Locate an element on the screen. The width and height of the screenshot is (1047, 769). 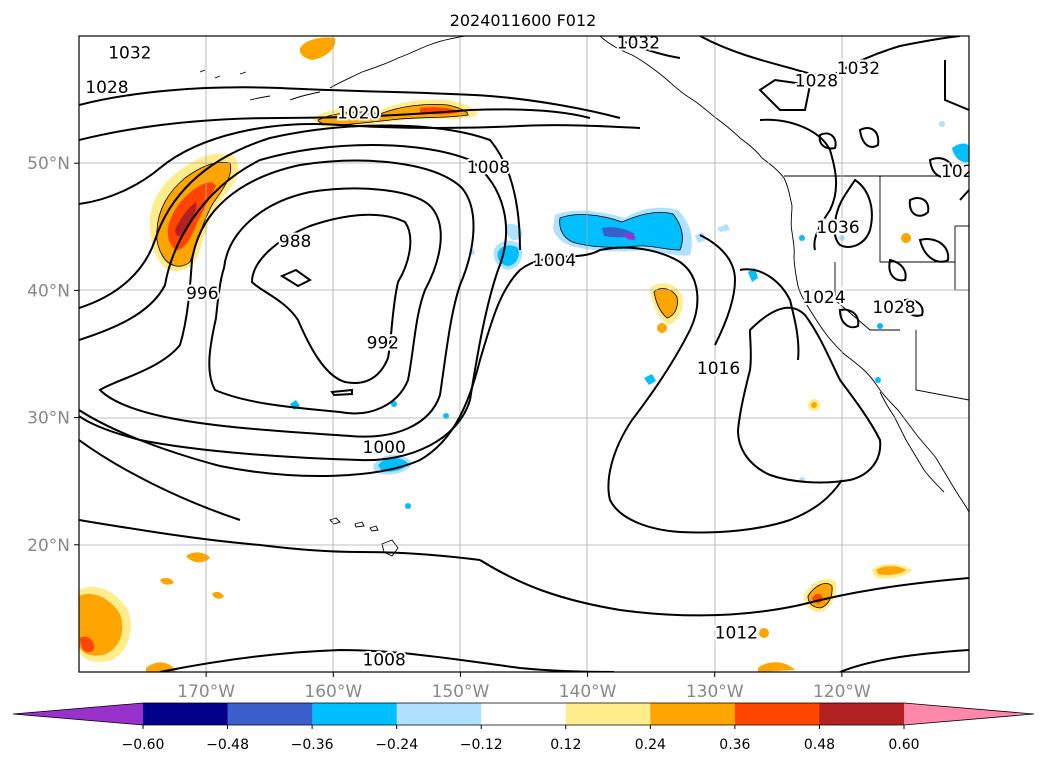
chart-title: 2024011600 F012 is located at coordinates (523, 20).